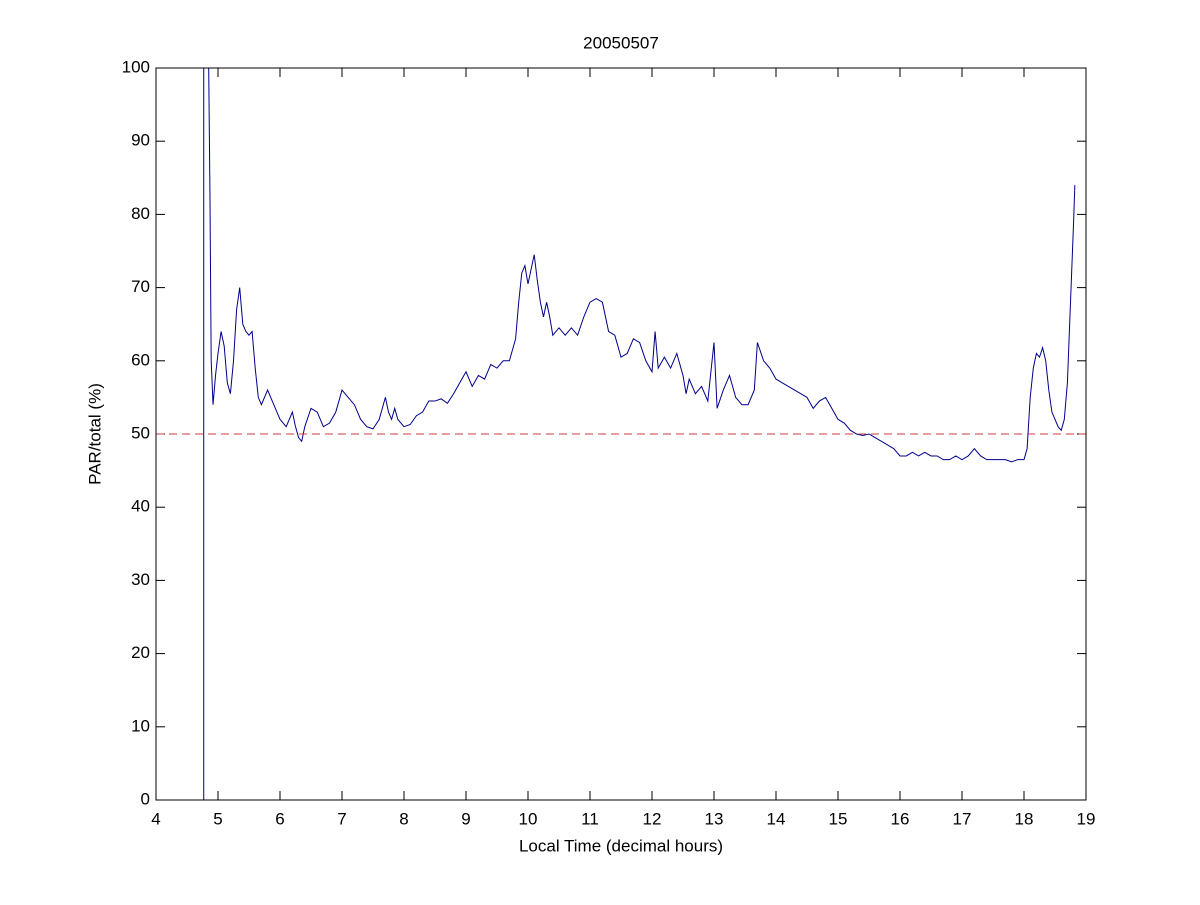  I want to click on y-tick-label: 100, so click(136, 66).